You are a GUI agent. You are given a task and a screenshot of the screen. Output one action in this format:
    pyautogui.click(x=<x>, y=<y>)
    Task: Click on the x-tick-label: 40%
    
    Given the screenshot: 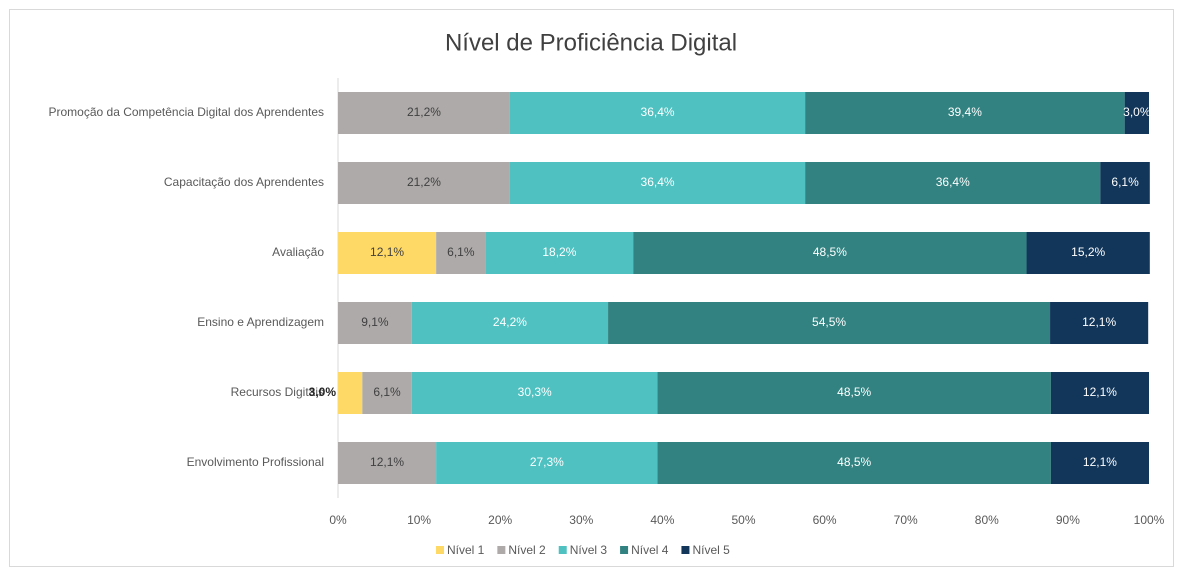 What is the action you would take?
    pyautogui.click(x=662, y=520)
    